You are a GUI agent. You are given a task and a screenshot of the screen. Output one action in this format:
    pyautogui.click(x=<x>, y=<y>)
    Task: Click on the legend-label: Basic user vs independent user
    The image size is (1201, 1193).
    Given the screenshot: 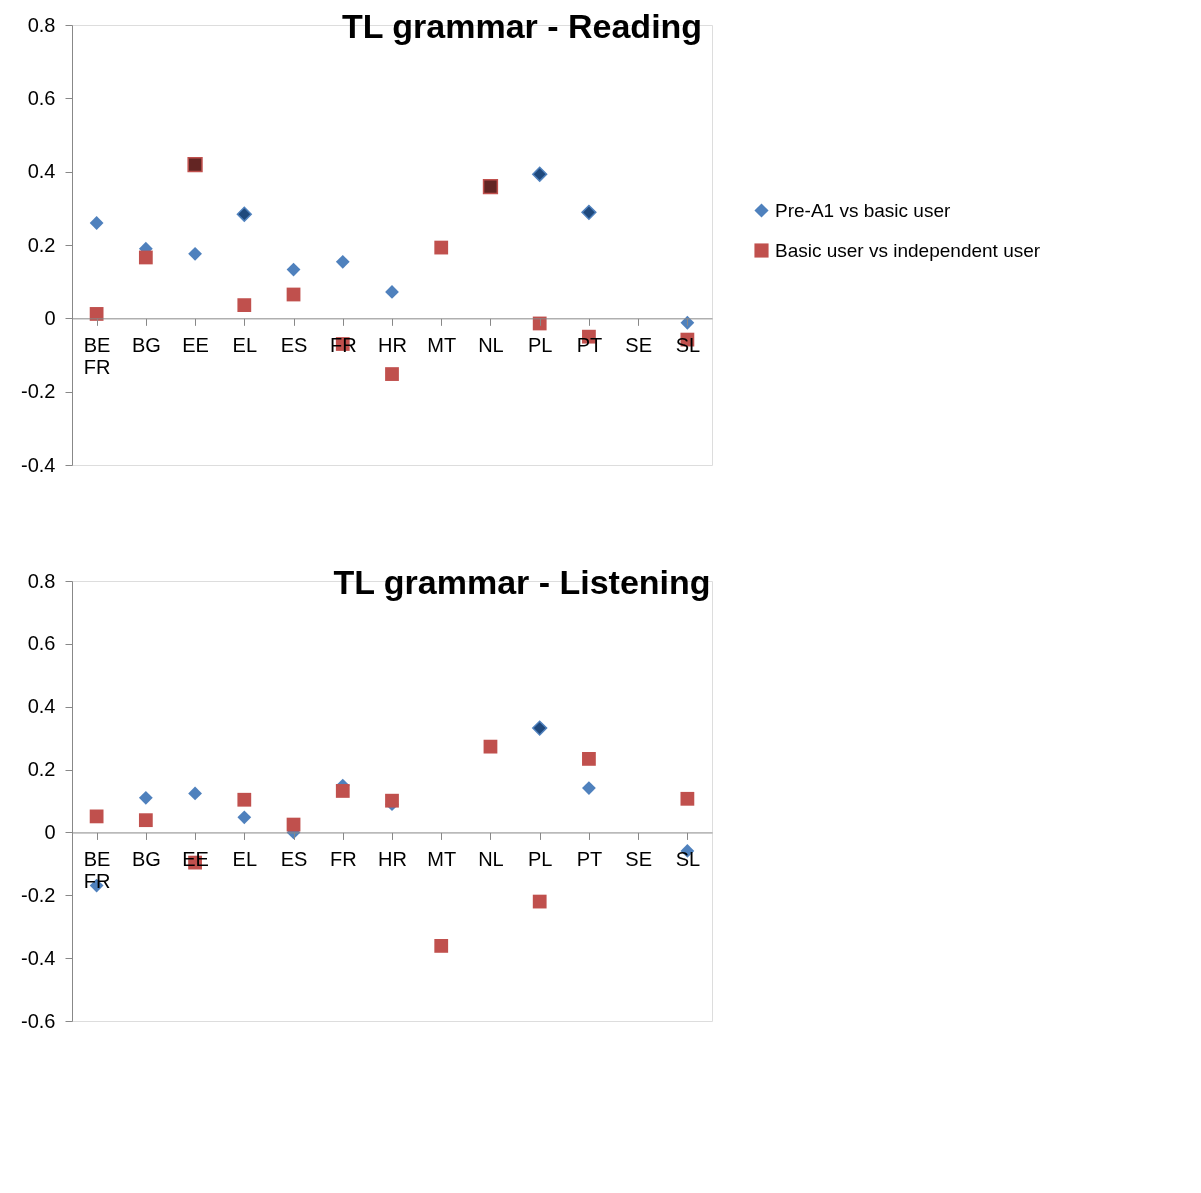 What is the action you would take?
    pyautogui.click(x=908, y=250)
    